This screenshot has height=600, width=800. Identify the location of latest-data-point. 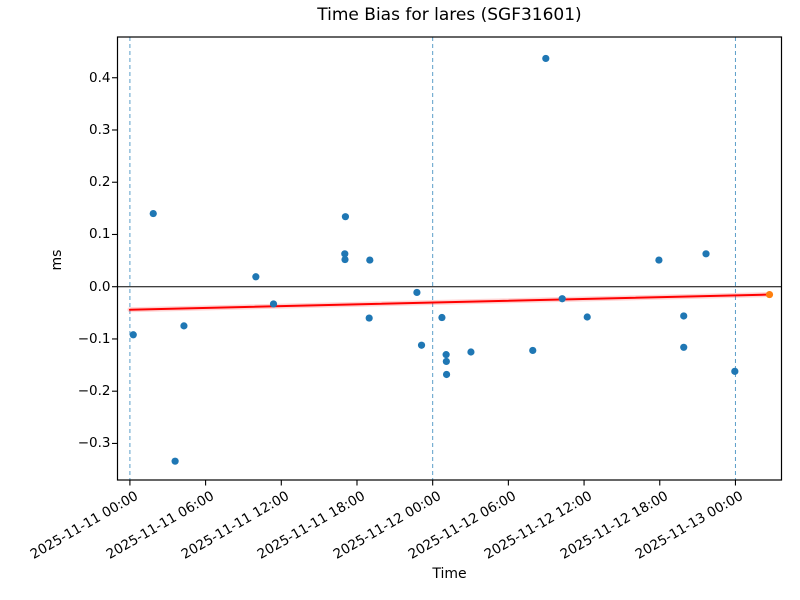
(769, 294).